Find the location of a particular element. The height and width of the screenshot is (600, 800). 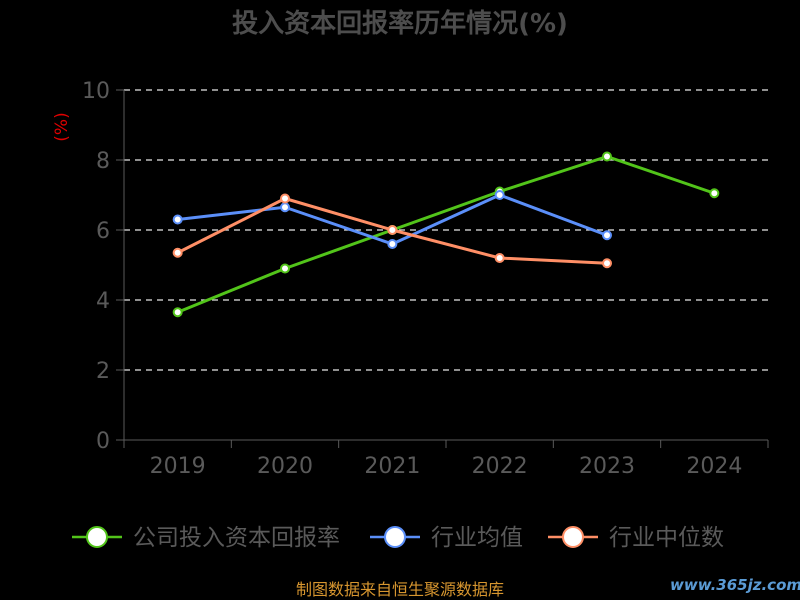

y-tick-label: 4 is located at coordinates (103, 301).